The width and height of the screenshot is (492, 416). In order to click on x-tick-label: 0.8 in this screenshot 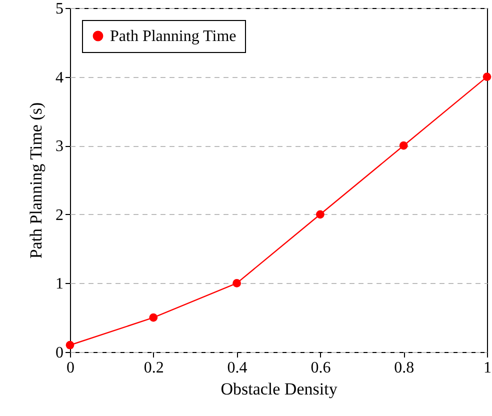, I will do `click(404, 368)`.